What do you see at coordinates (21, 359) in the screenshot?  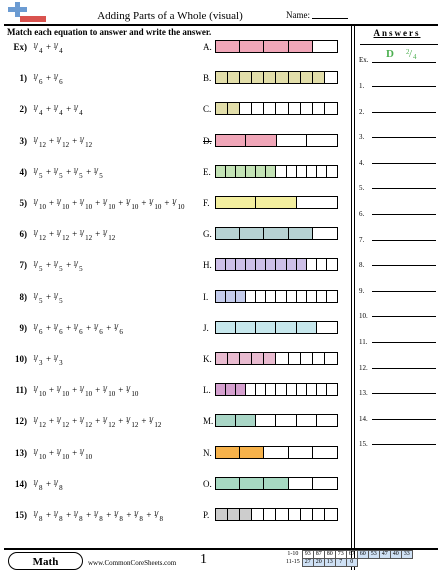 I see `problem-number: 10)` at bounding box center [21, 359].